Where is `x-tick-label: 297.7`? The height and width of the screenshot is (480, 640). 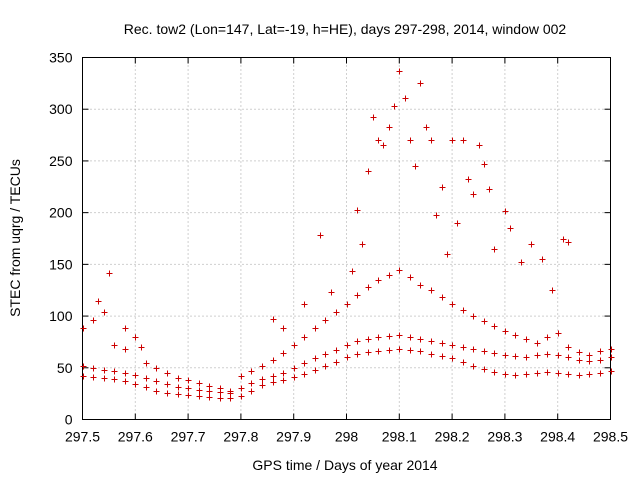 x-tick-label: 297.7 is located at coordinates (188, 437).